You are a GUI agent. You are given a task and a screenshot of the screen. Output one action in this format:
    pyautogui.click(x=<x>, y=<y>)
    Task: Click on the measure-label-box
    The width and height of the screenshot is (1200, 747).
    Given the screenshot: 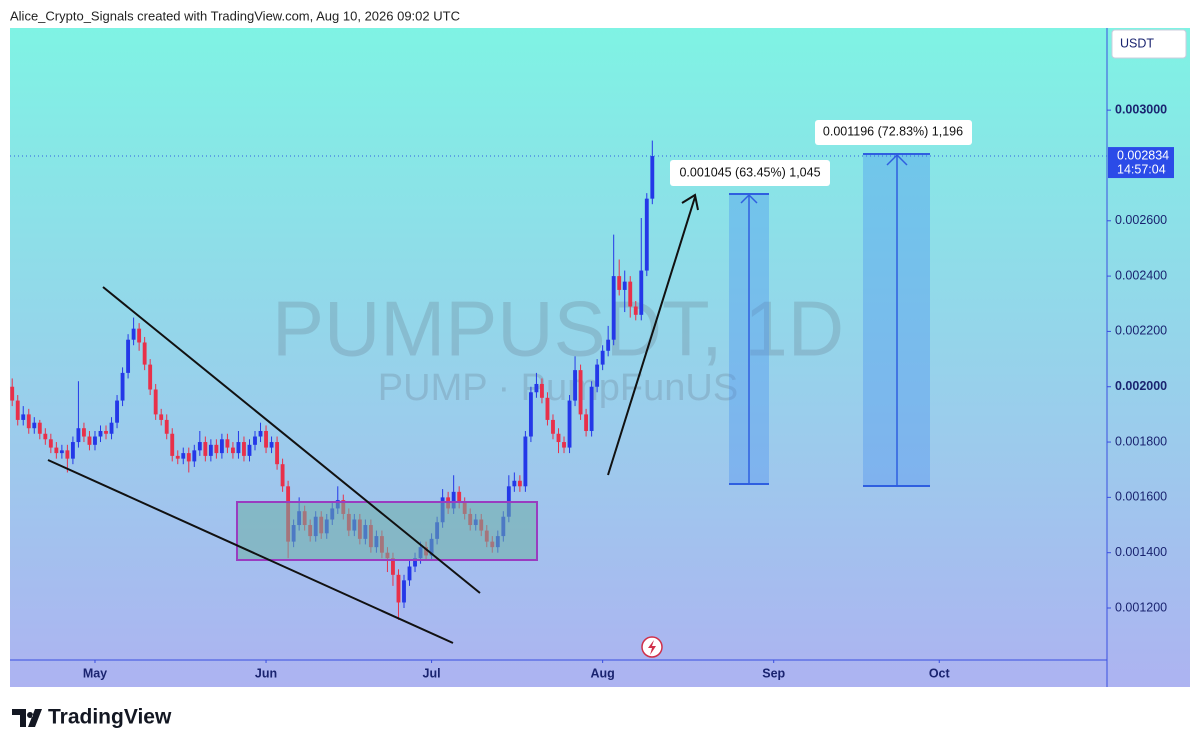 What is the action you would take?
    pyautogui.click(x=750, y=173)
    